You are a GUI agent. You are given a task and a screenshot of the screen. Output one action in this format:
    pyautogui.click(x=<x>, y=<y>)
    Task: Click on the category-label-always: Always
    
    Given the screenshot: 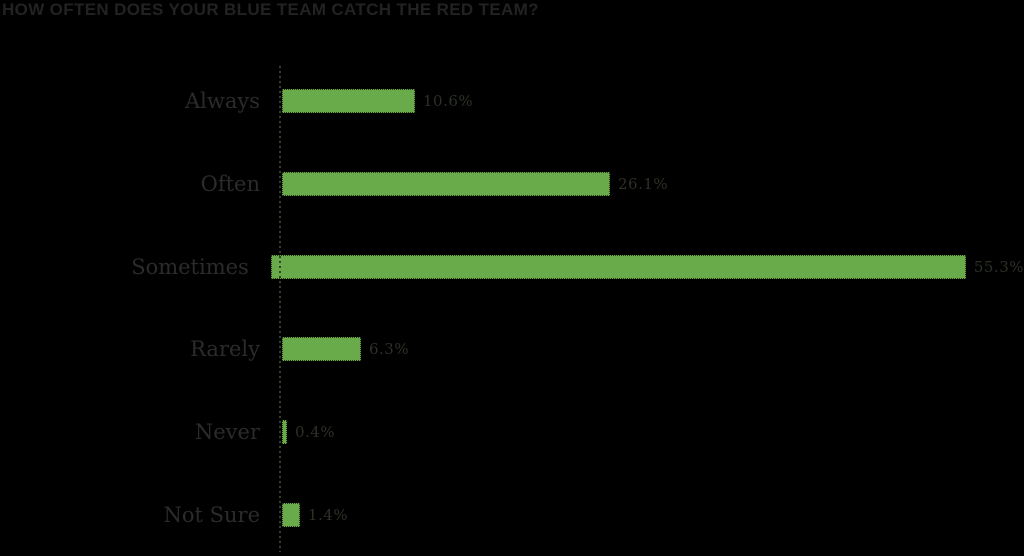 What is the action you would take?
    pyautogui.click(x=222, y=101)
    